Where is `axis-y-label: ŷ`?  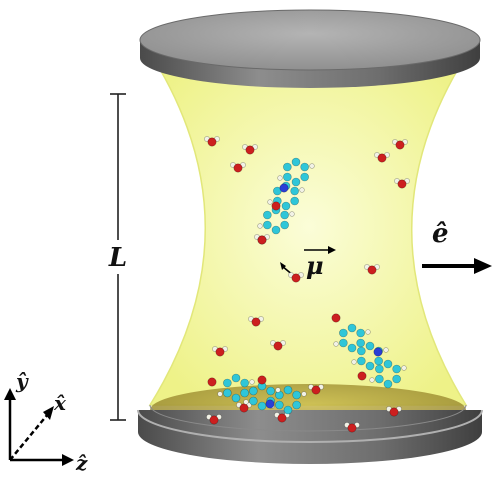 axis-y-label: ŷ is located at coordinates (22, 381).